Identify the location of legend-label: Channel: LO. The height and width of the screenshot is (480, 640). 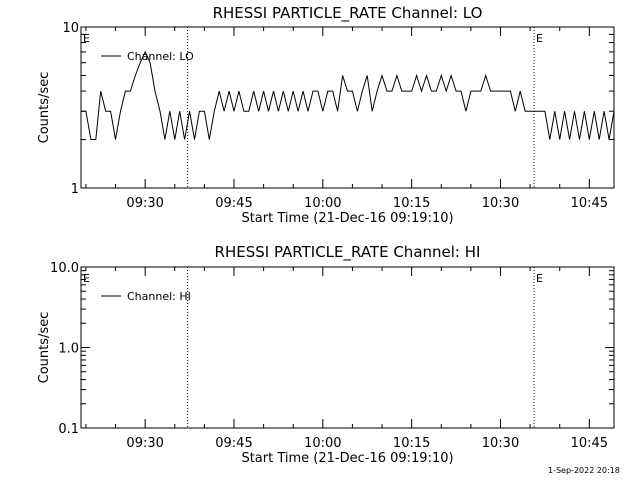
(160, 56).